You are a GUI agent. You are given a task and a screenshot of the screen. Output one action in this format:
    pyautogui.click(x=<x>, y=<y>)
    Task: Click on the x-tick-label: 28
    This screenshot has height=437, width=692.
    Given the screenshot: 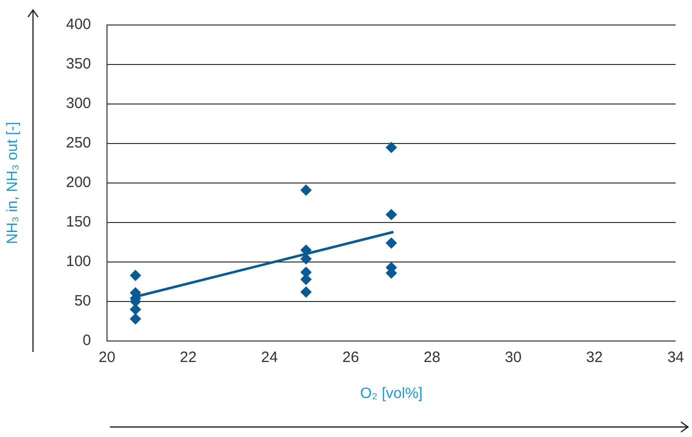 What is the action you would take?
    pyautogui.click(x=432, y=357)
    